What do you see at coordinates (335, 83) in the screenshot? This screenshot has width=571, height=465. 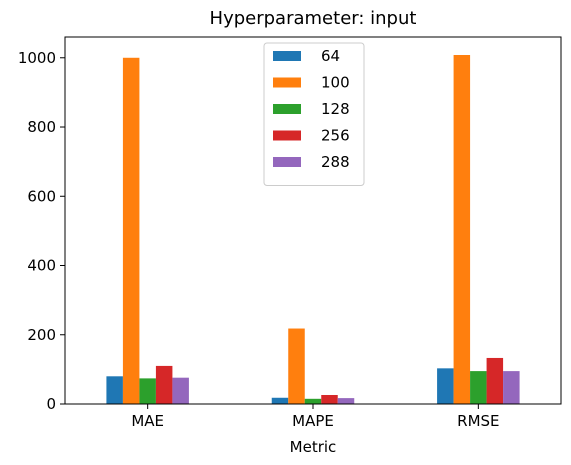 I see `legend-label-100: 100` at bounding box center [335, 83].